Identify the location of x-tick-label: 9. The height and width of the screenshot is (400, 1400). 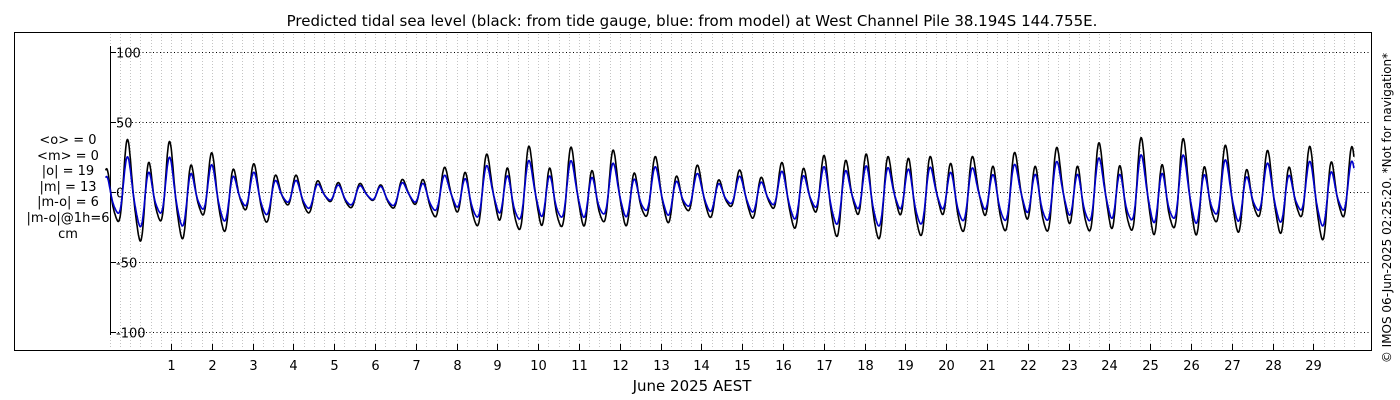
(497, 366).